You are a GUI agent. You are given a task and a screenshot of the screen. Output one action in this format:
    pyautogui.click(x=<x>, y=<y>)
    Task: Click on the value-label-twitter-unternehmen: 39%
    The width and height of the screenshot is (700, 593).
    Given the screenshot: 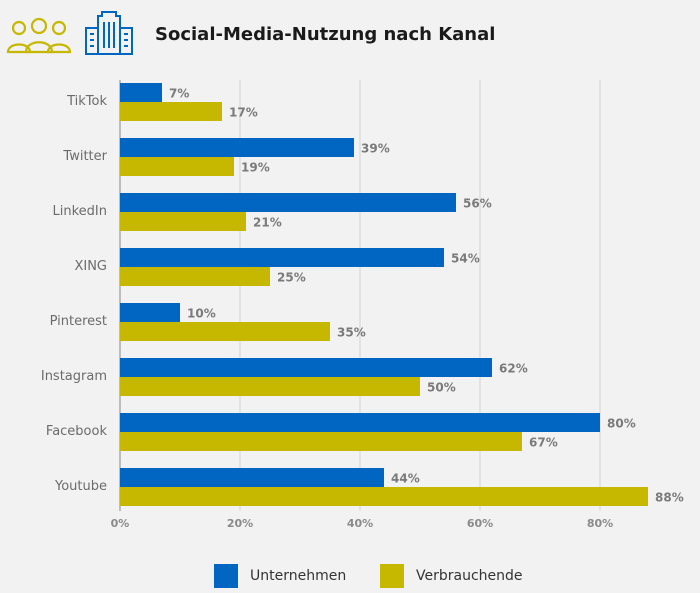 What is the action you would take?
    pyautogui.click(x=375, y=149)
    